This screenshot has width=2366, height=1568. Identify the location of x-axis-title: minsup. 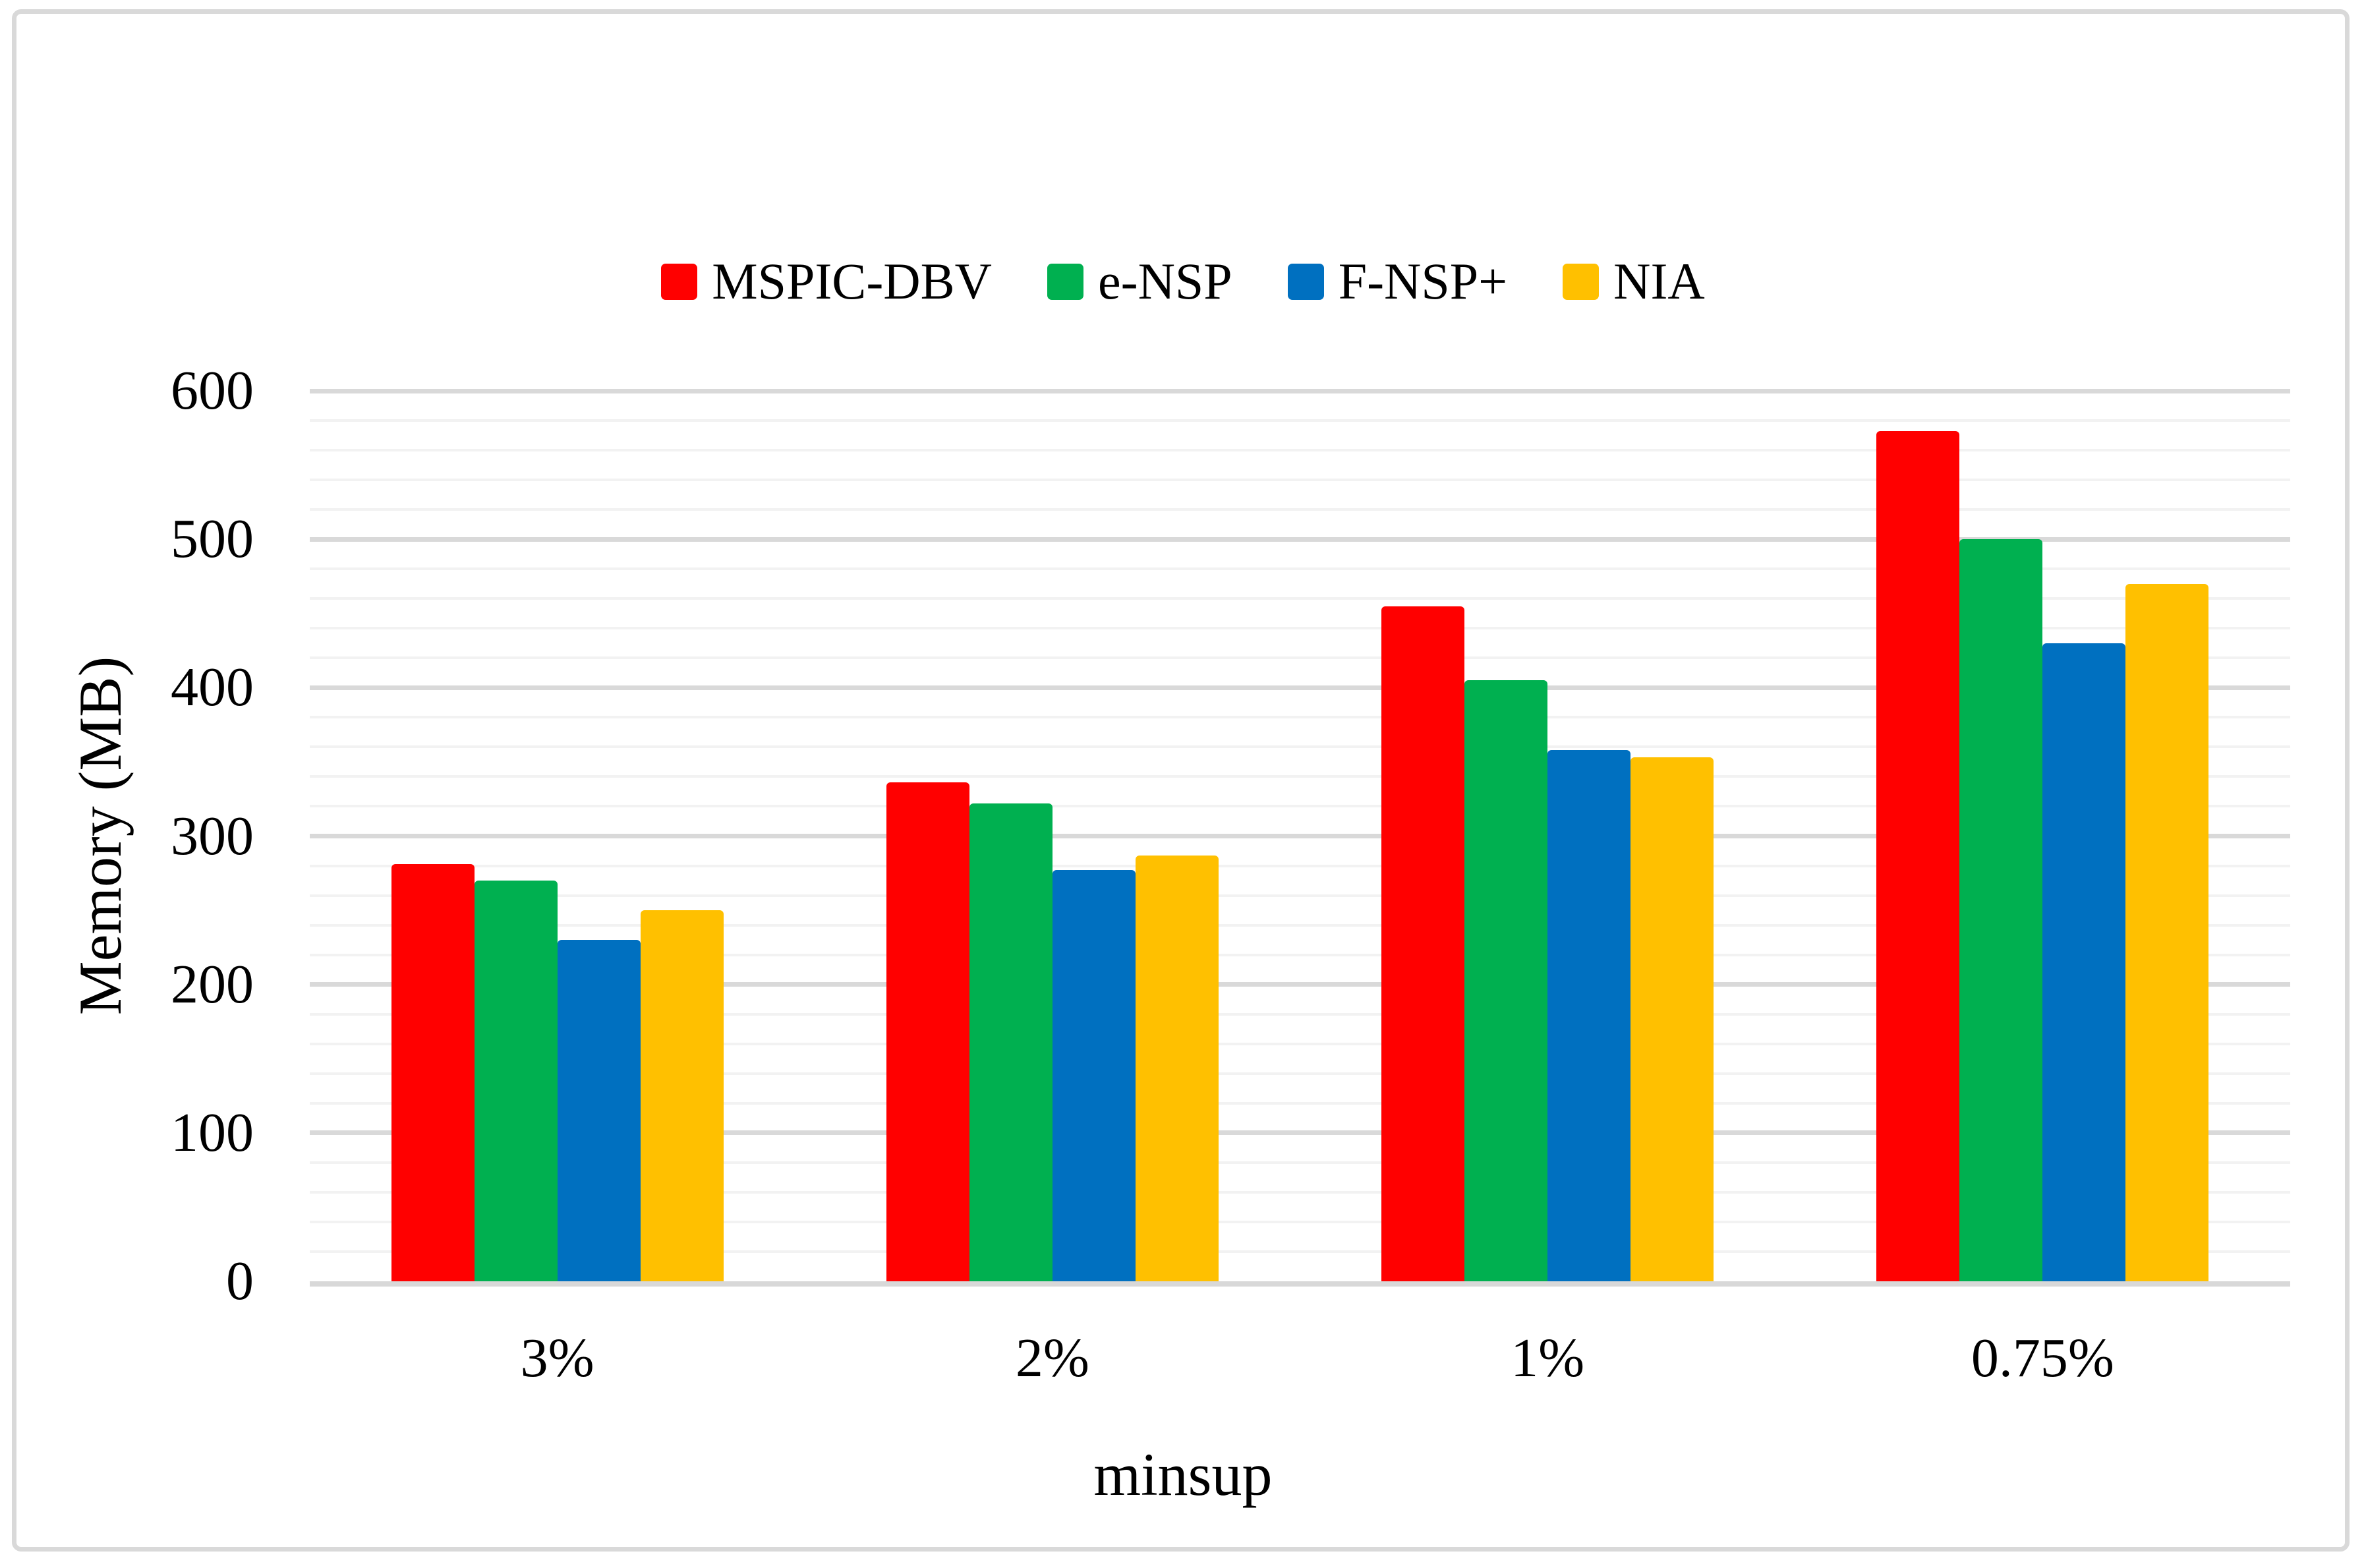
(1183, 1475).